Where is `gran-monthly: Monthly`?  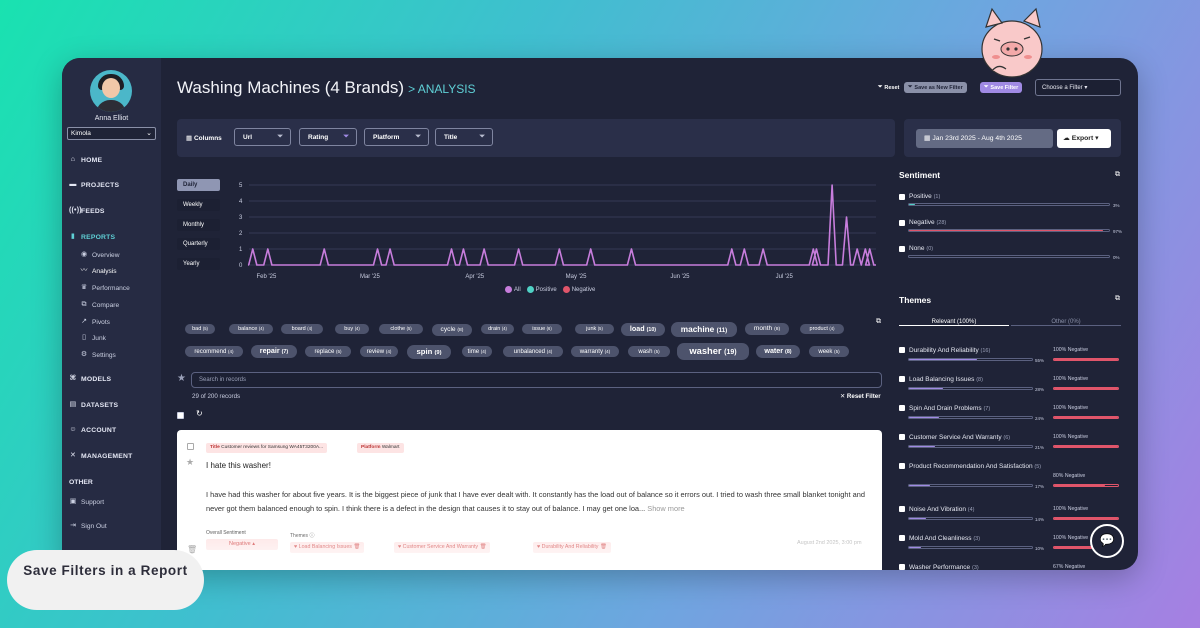
gran-monthly: Monthly is located at coordinates (198, 225).